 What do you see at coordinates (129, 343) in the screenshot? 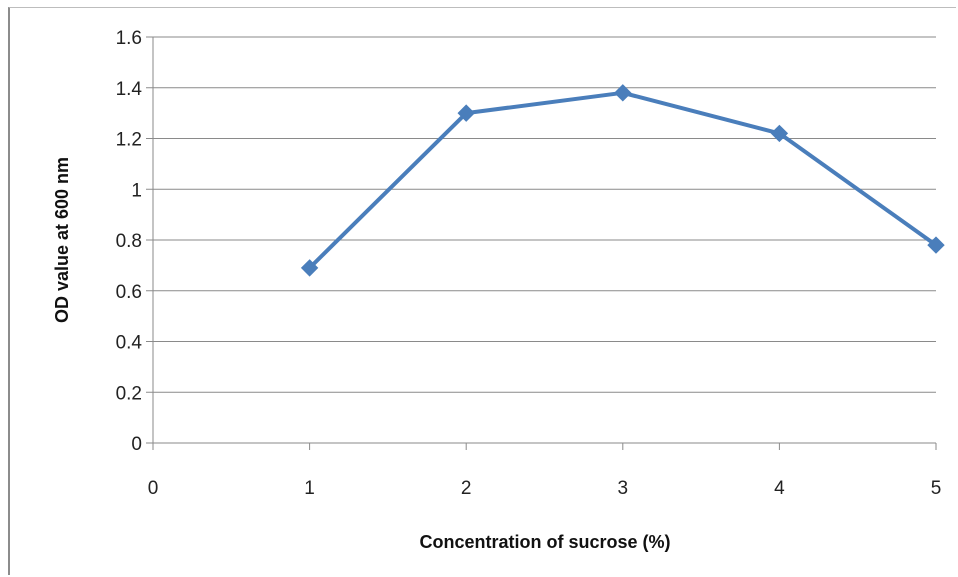
I see `y-tick-label: 0.4` at bounding box center [129, 343].